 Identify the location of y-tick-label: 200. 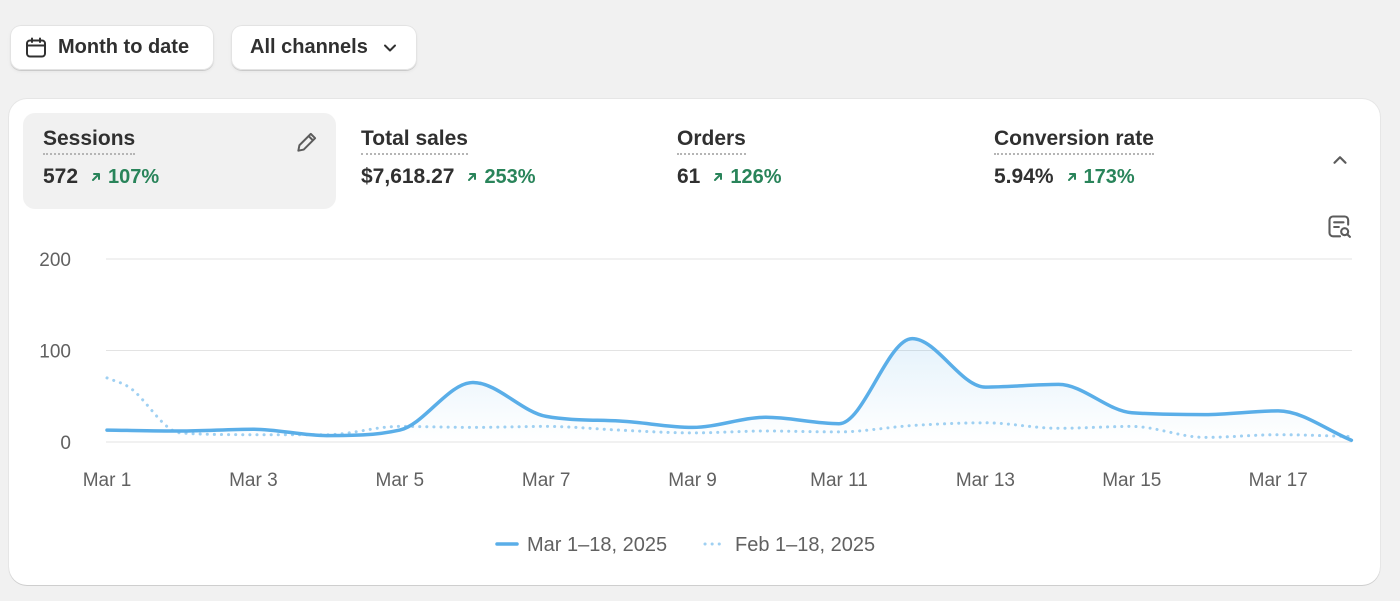
(55, 260).